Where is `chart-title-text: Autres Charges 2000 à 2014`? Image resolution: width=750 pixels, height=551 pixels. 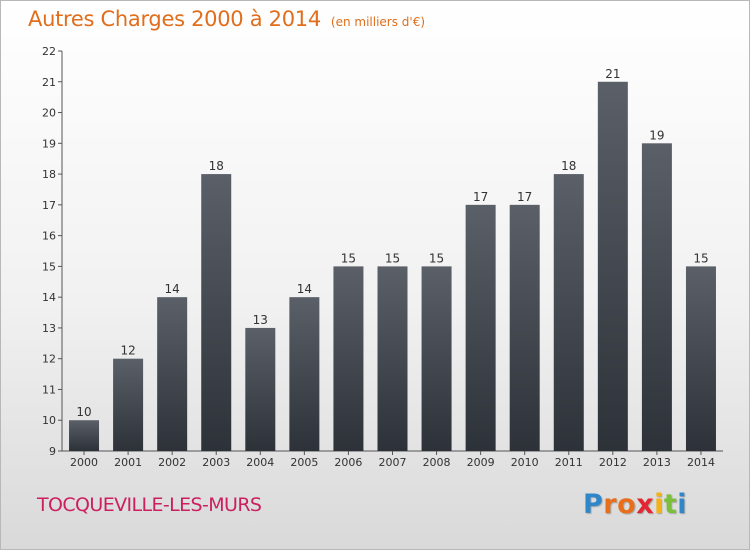
chart-title-text: Autres Charges 2000 à 2014 is located at coordinates (174, 19).